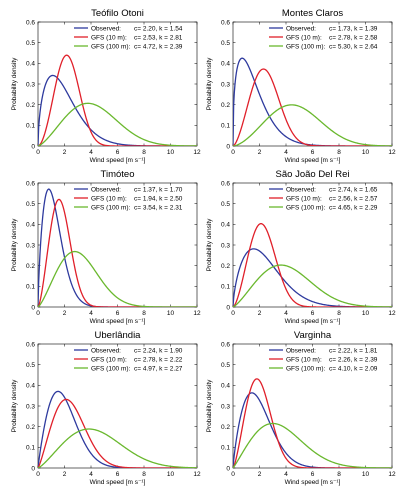 This screenshot has width=406, height=487. I want to click on legend-params: c= 2.56, k = 2.57, so click(353, 198).